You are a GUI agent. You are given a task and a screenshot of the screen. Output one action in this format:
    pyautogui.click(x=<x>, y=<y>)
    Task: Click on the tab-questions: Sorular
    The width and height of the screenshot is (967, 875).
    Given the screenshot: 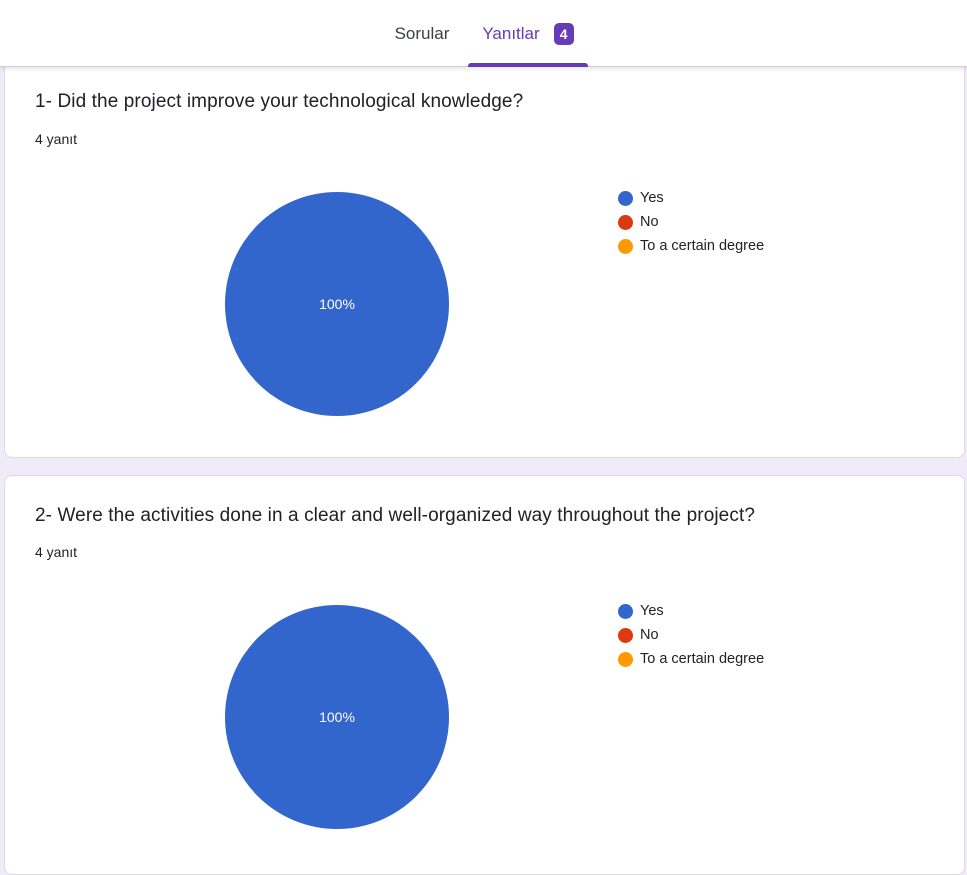 What is the action you would take?
    pyautogui.click(x=422, y=33)
    